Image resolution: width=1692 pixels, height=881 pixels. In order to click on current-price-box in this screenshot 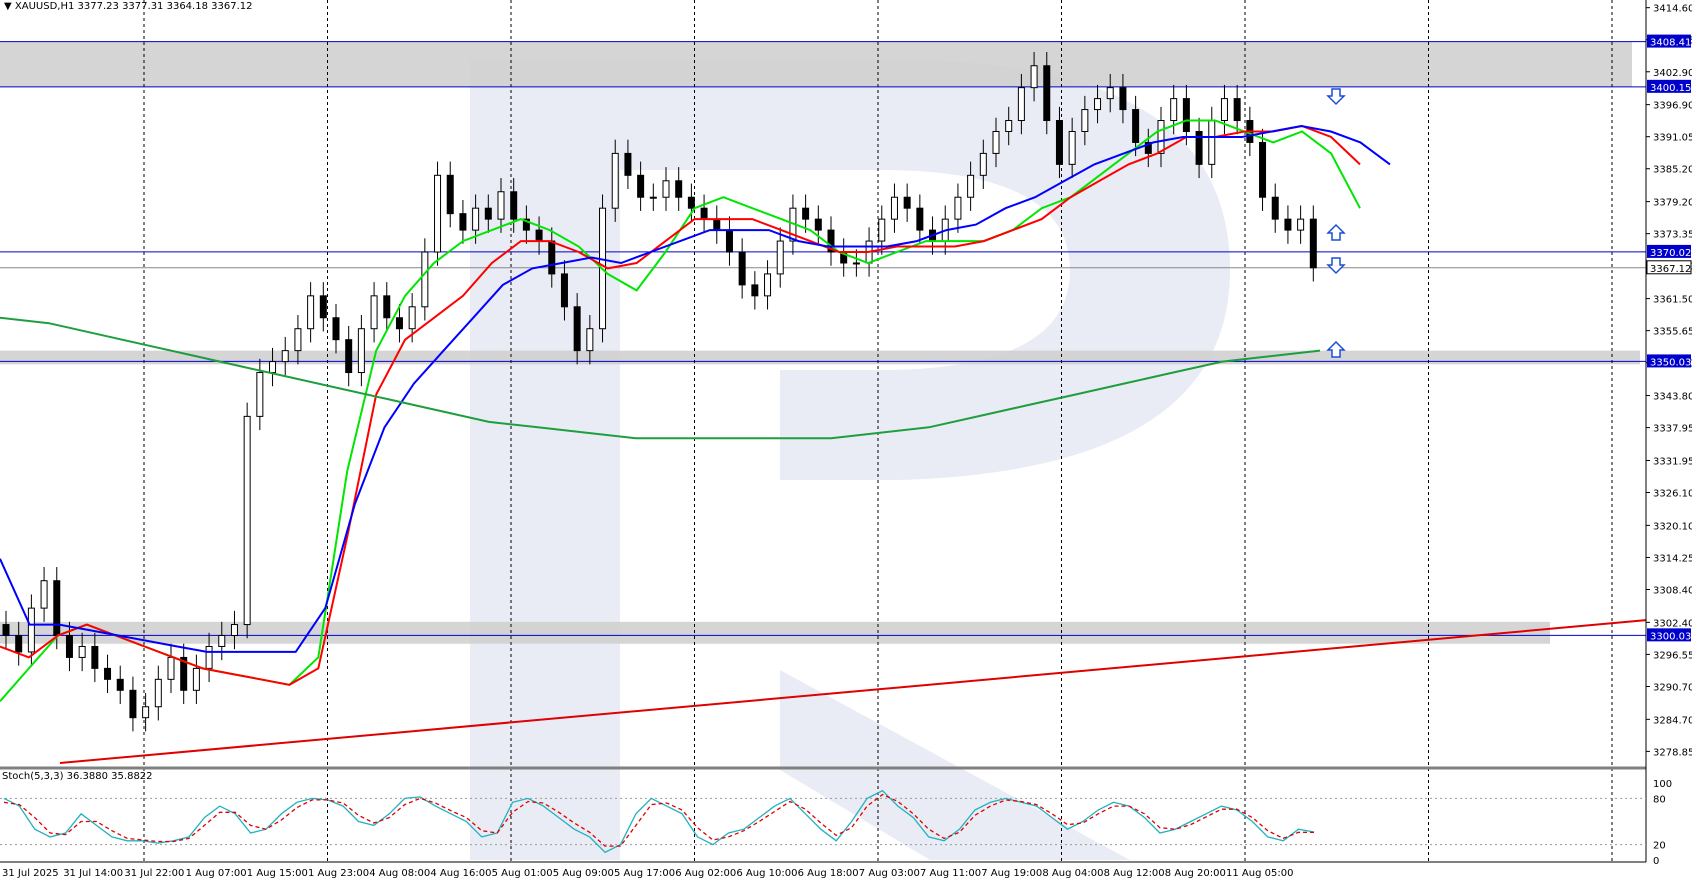, I will do `click(1669, 267)`.